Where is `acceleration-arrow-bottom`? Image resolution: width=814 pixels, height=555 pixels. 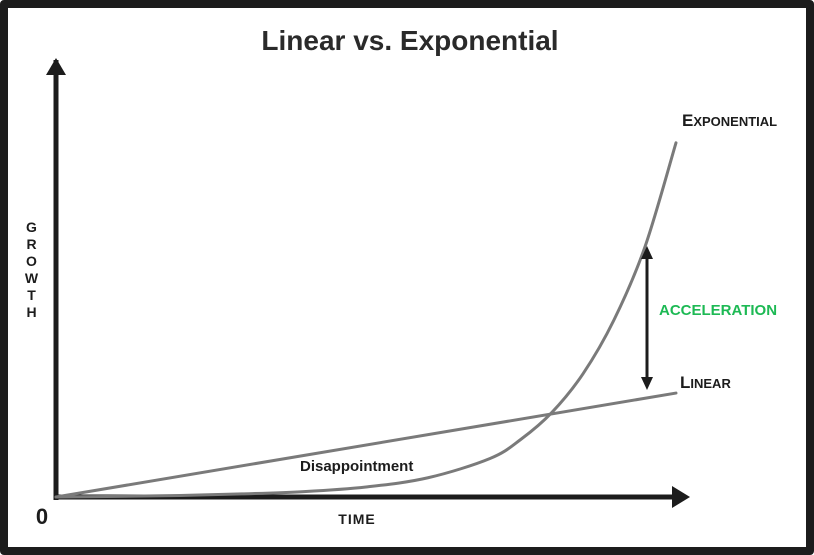
acceleration-arrow-bottom is located at coordinates (647, 383).